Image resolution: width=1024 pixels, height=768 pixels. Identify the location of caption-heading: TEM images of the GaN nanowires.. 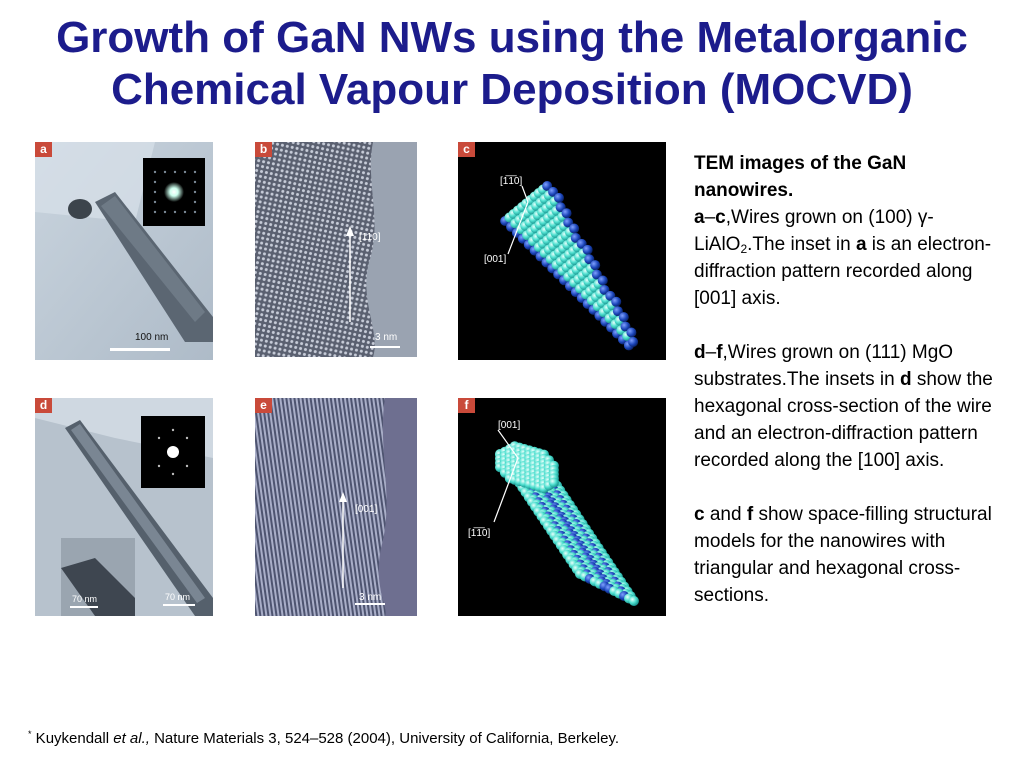
(800, 177).